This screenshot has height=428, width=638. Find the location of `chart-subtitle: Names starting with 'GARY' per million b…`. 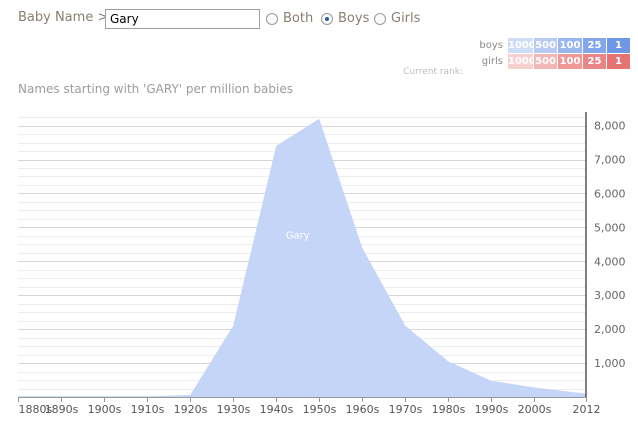

chart-subtitle: Names starting with 'GARY' per million b… is located at coordinates (155, 89).